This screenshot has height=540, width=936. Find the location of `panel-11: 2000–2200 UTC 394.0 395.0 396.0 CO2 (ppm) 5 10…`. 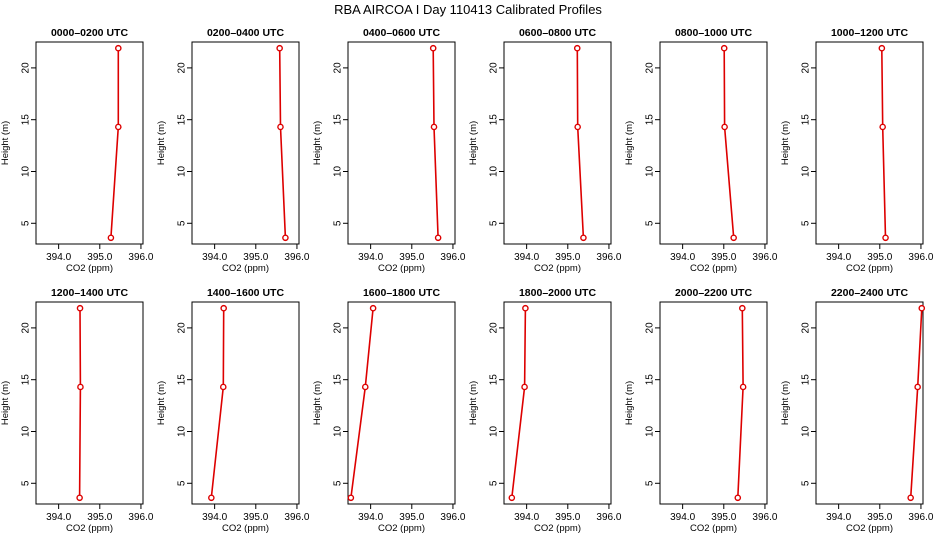

panel-11: 2000–2200 UTC 394.0 395.0 396.0 CO2 (ppm) 5 10… is located at coordinates (701, 410).